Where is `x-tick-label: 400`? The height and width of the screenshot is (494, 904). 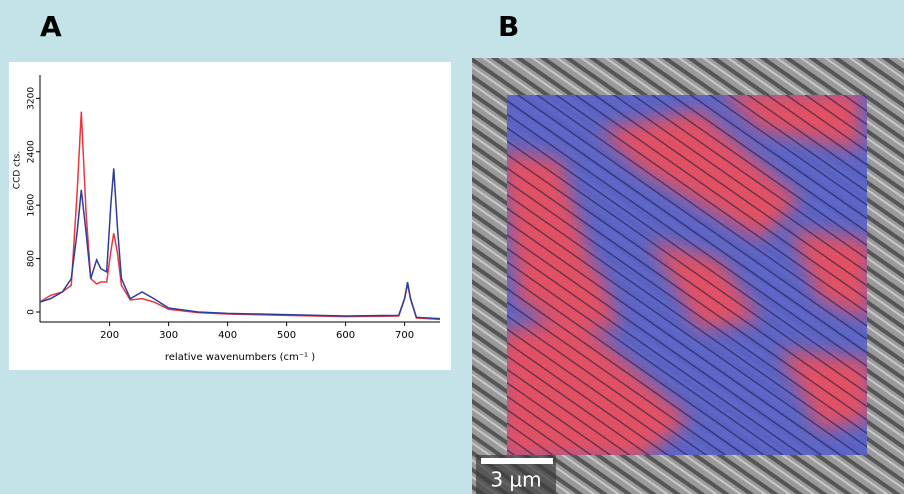
x-tick-label: 400 is located at coordinates (227, 335).